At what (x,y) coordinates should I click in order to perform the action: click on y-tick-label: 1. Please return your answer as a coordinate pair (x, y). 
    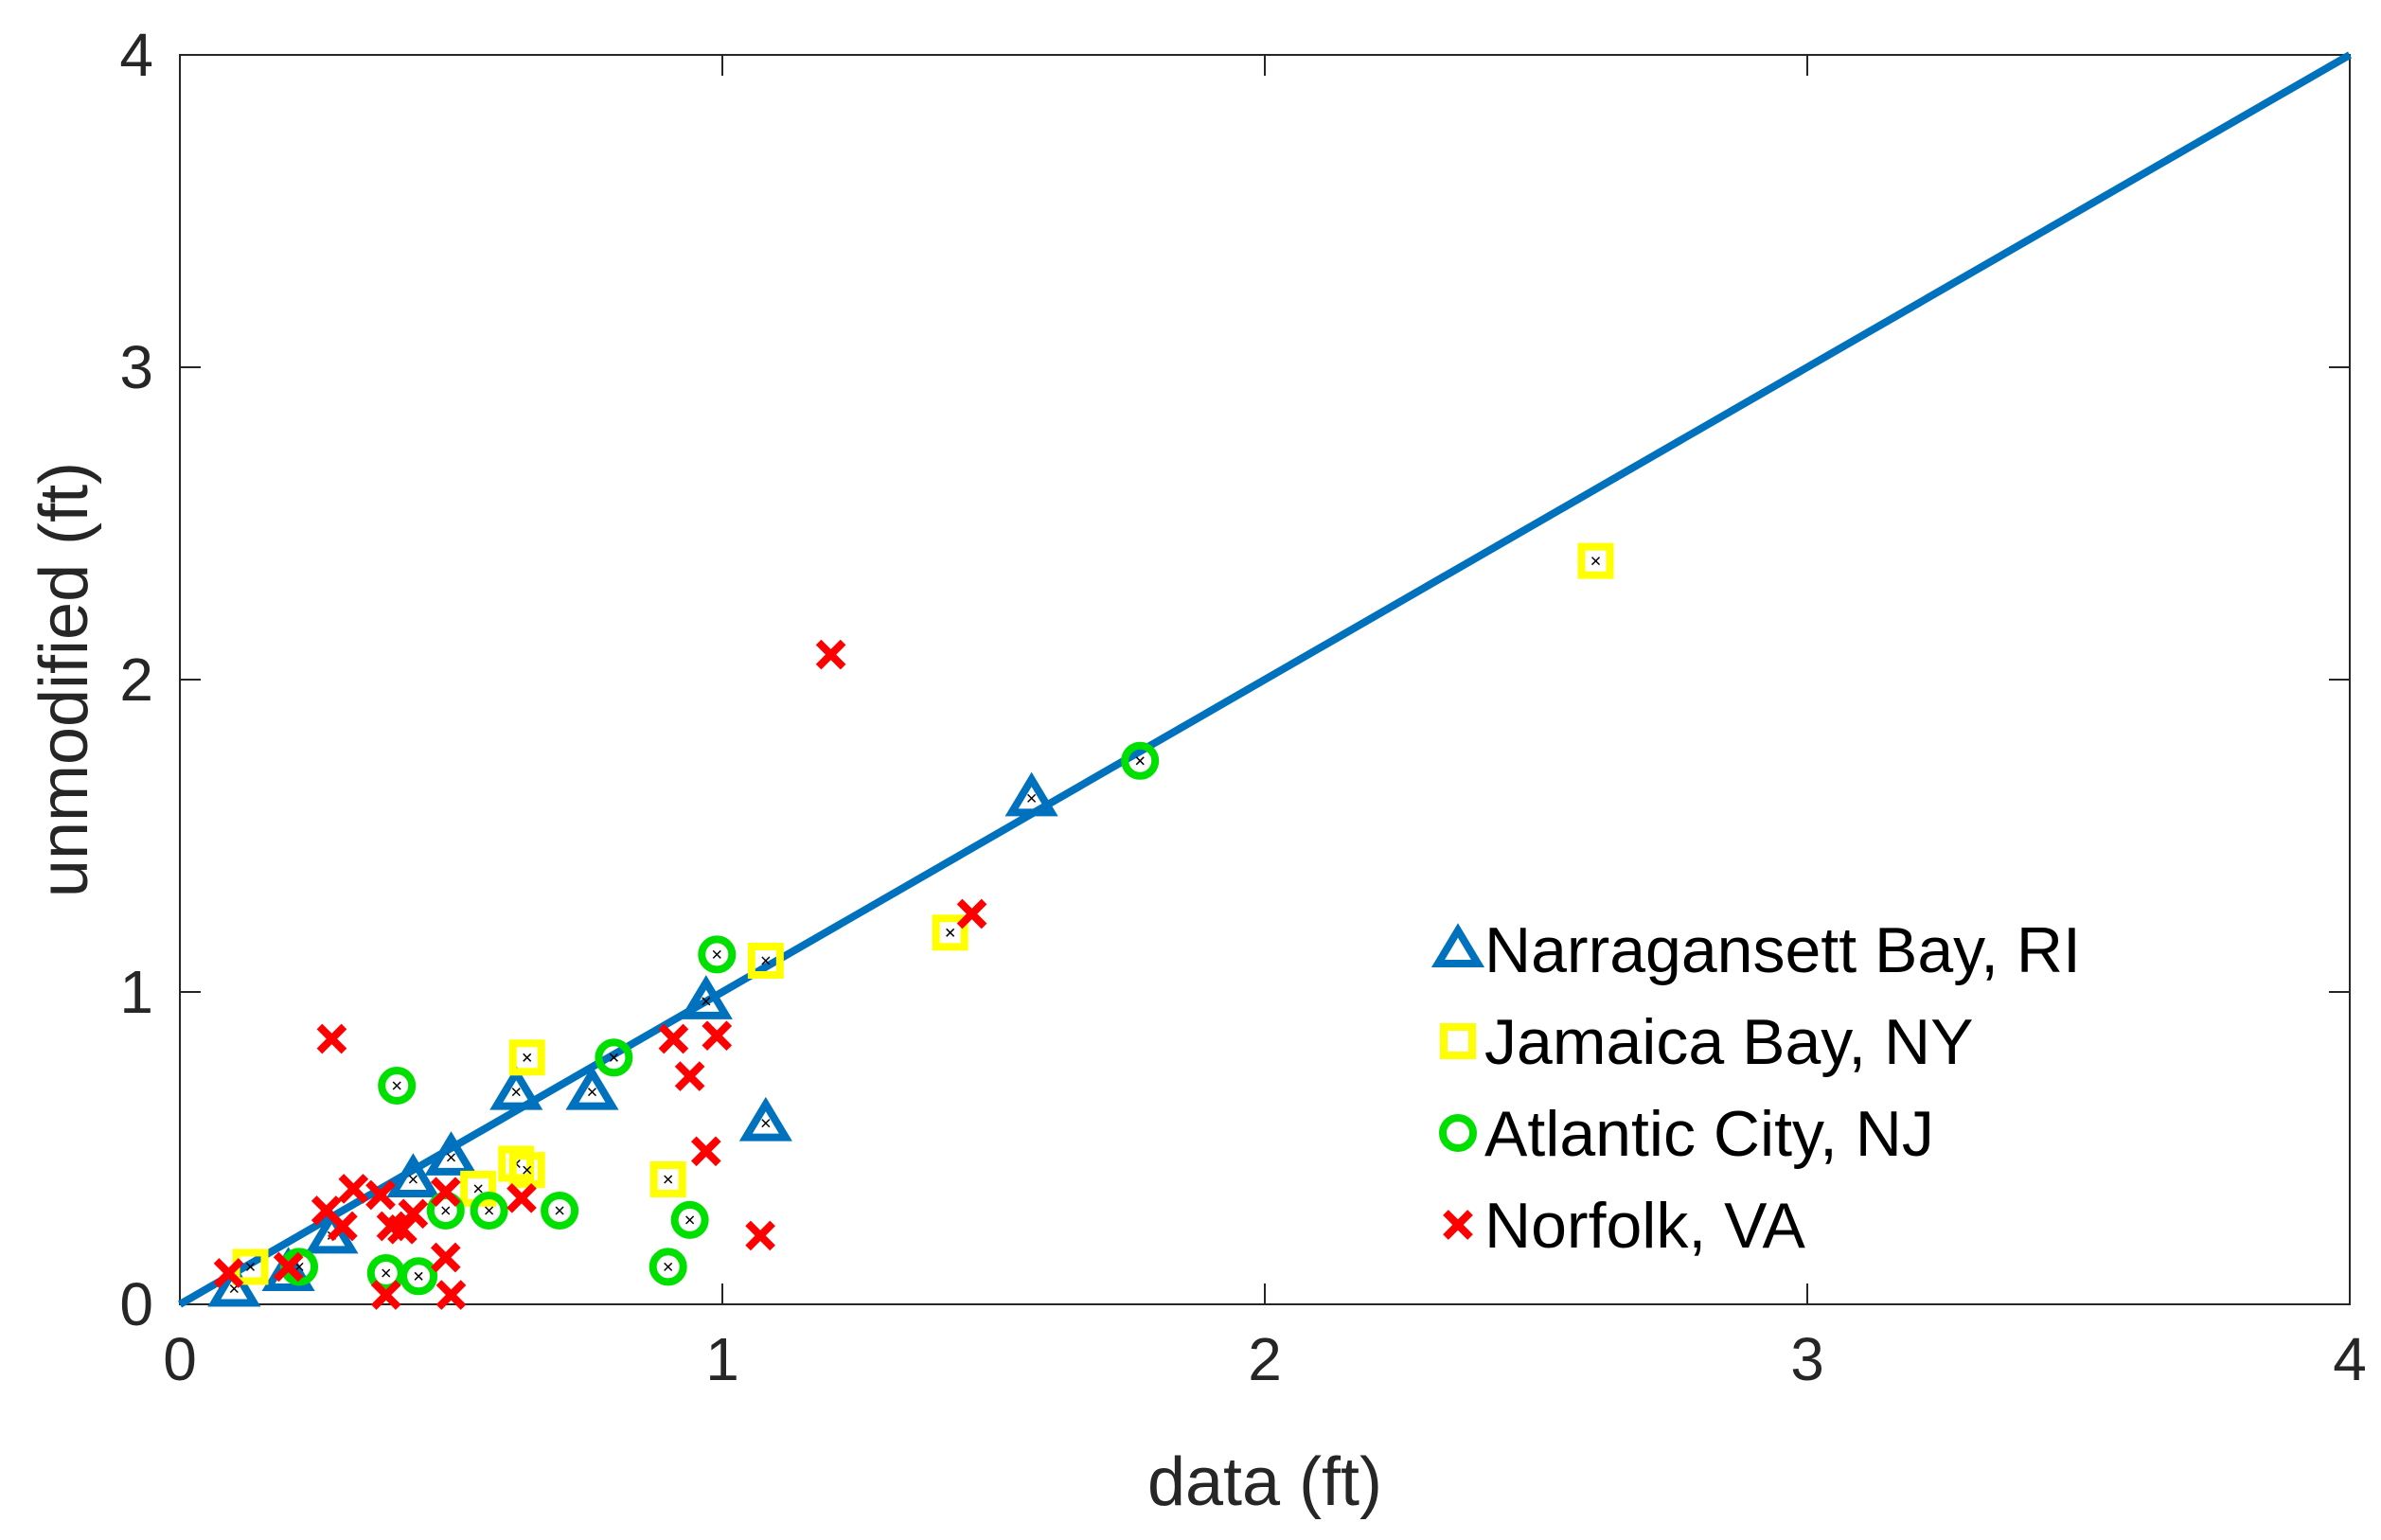
    Looking at the image, I should click on (136, 992).